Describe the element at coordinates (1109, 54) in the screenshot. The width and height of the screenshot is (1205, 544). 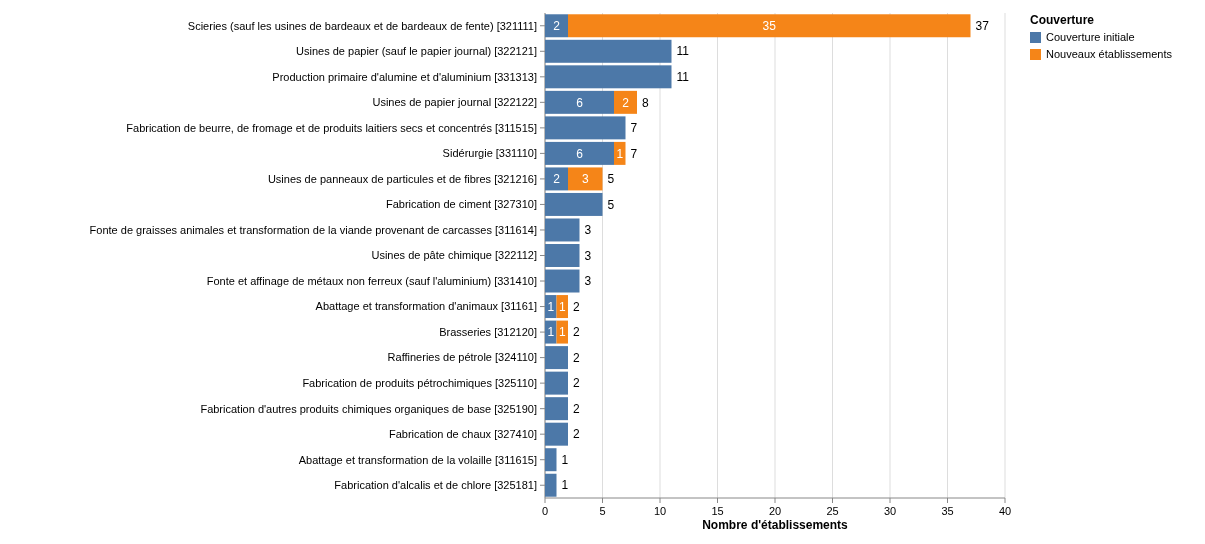
I see `legend-label: Nouveaux établissements` at that location.